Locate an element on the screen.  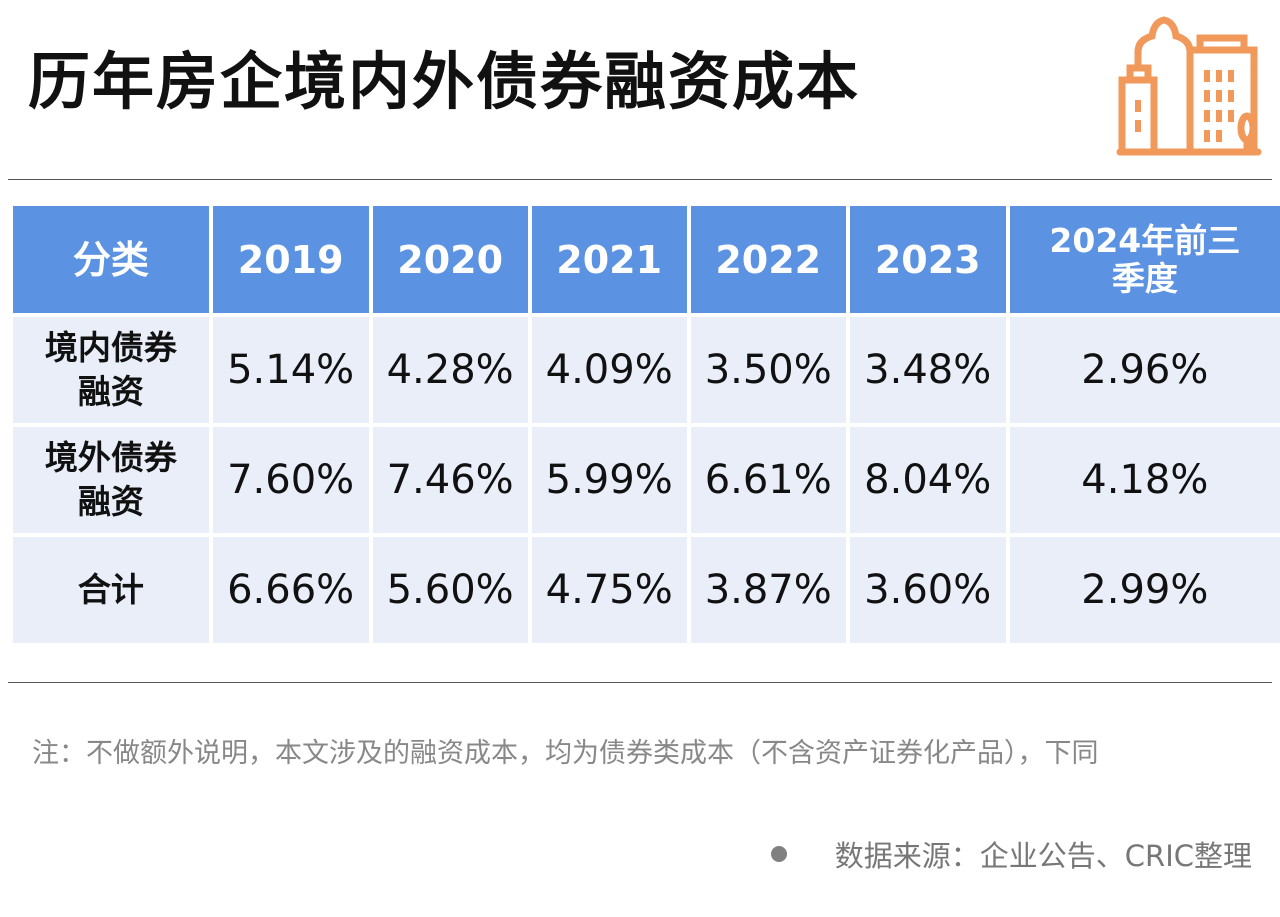
column-header: 2019 is located at coordinates (290, 259).